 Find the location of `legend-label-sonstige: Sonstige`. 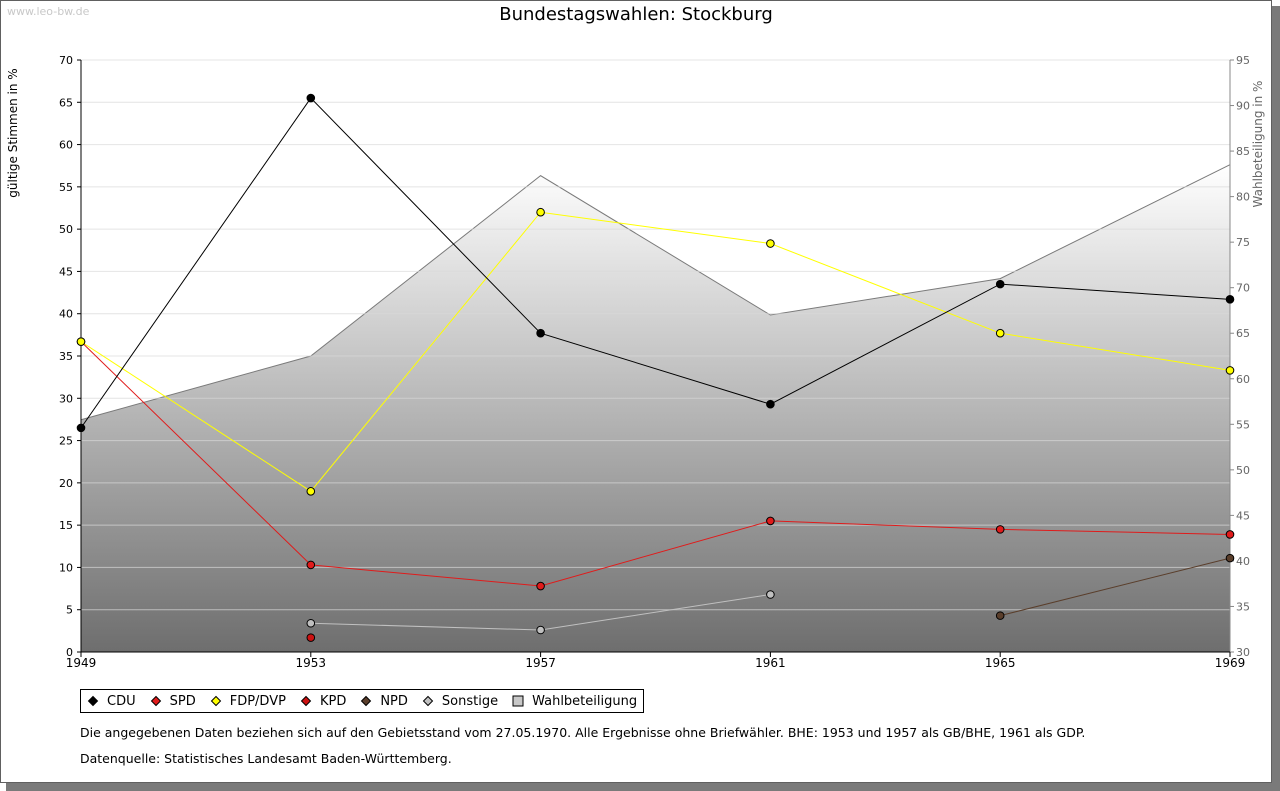

legend-label-sonstige: Sonstige is located at coordinates (470, 701).